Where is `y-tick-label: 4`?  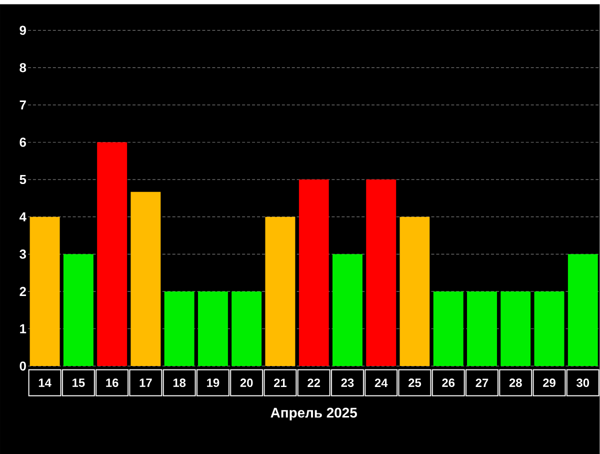 y-tick-label: 4 is located at coordinates (22, 217).